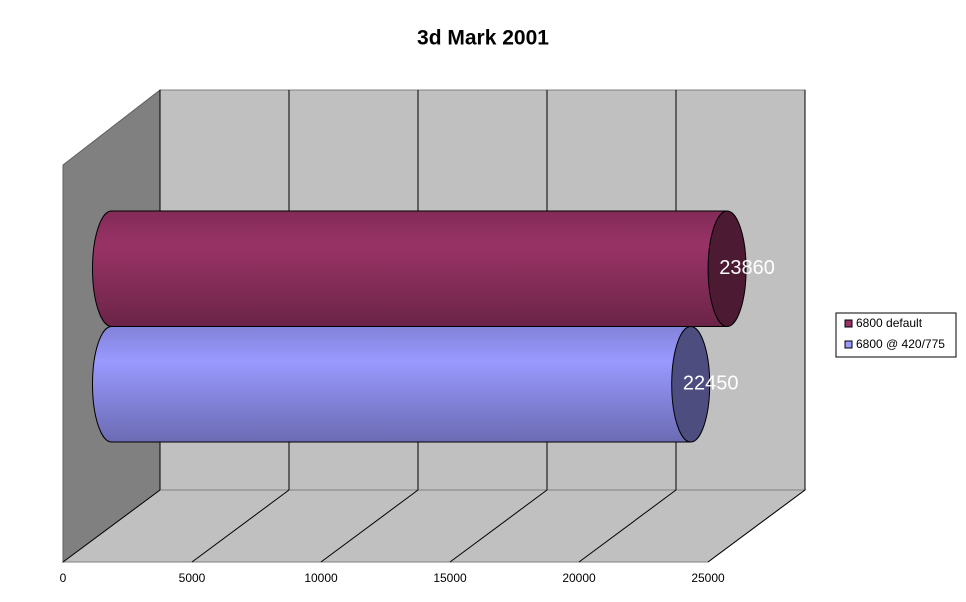 This screenshot has height=602, width=966. What do you see at coordinates (434, 526) in the screenshot?
I see `floor` at bounding box center [434, 526].